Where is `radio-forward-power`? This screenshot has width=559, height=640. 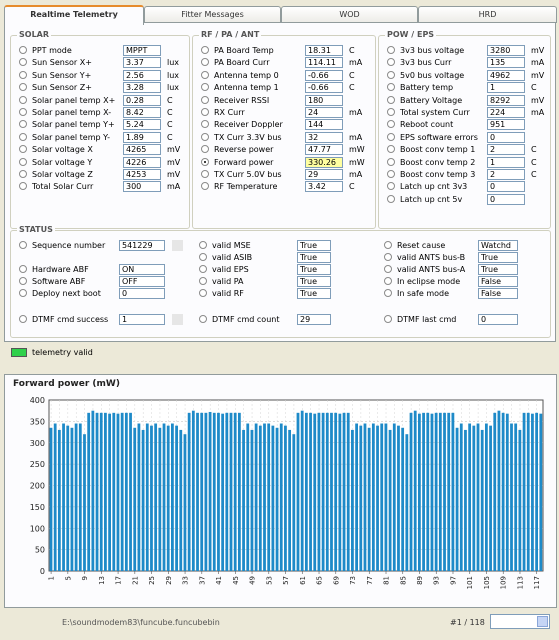 radio-forward-power is located at coordinates (205, 161).